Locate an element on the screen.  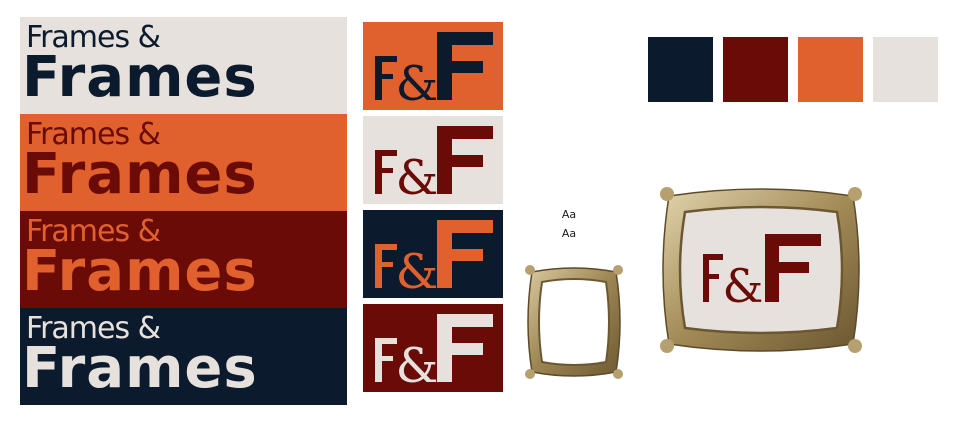
type-specimen-1: Aa is located at coordinates (569, 214).